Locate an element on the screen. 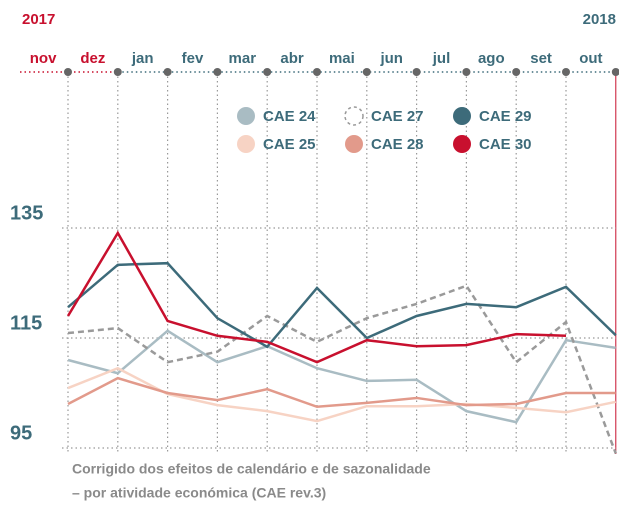  legend-label: CAE 29 is located at coordinates (505, 116).